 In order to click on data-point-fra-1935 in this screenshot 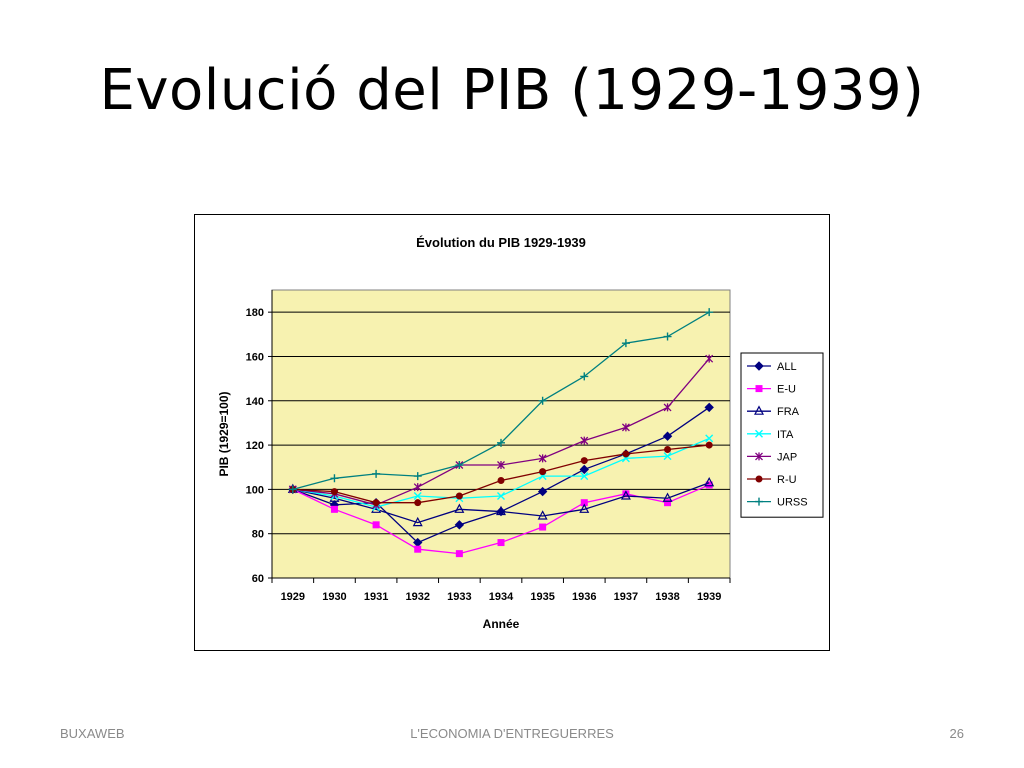, I will do `click(542, 515)`.